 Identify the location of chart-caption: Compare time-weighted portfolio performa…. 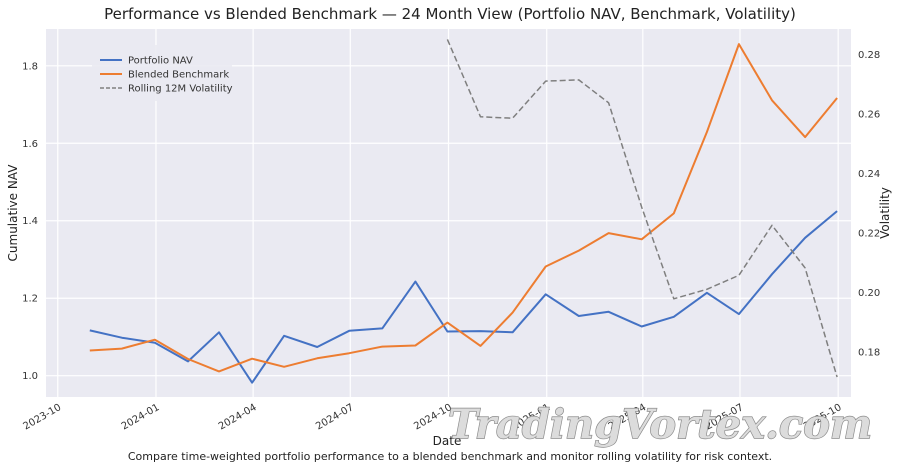
(450, 456).